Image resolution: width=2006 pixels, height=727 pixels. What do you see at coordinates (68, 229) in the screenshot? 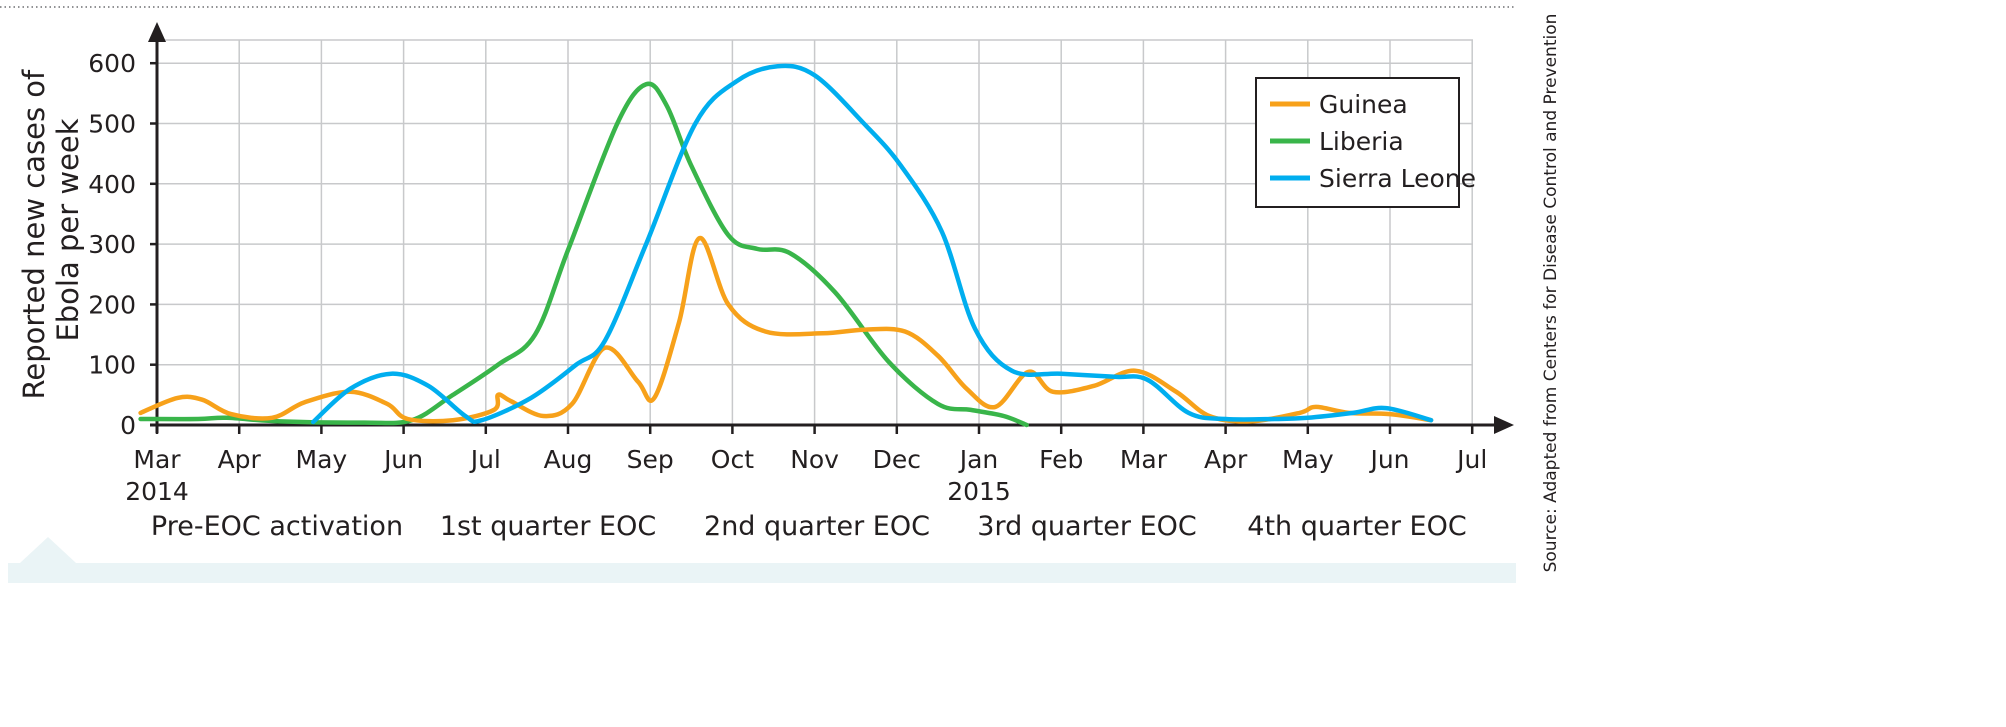
I see `y-axis-title-line-2: Ebola per week` at bounding box center [68, 229].